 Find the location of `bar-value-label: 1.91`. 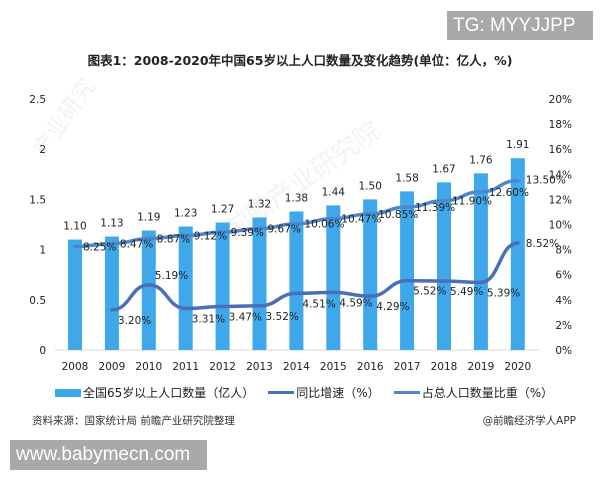

bar-value-label: 1.91 is located at coordinates (517, 145).